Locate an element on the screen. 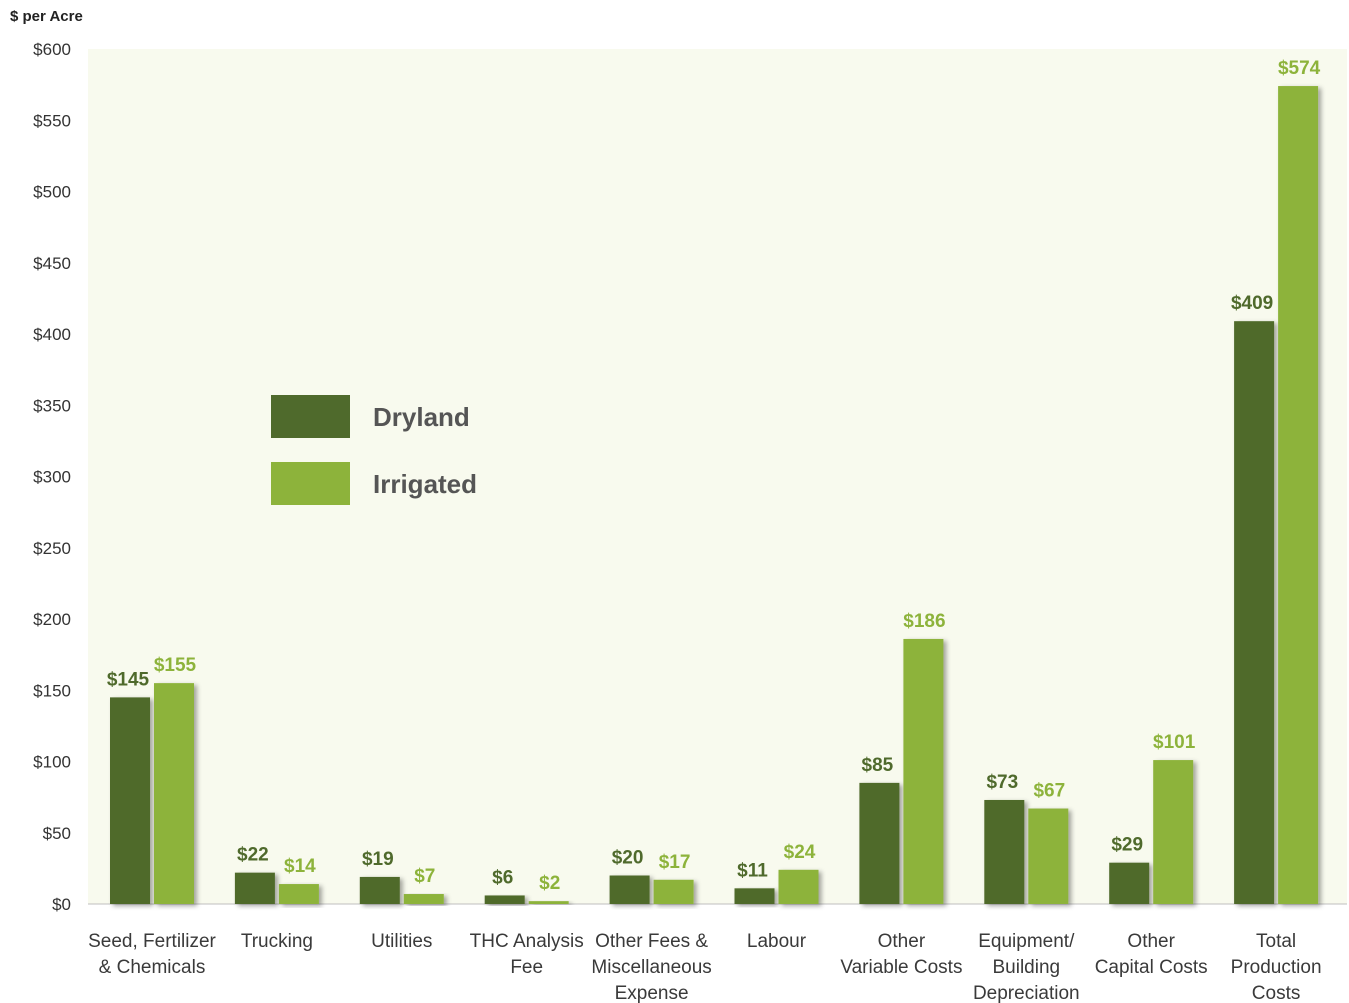 This screenshot has width=1349, height=1003. category-label: Production is located at coordinates (1276, 967).